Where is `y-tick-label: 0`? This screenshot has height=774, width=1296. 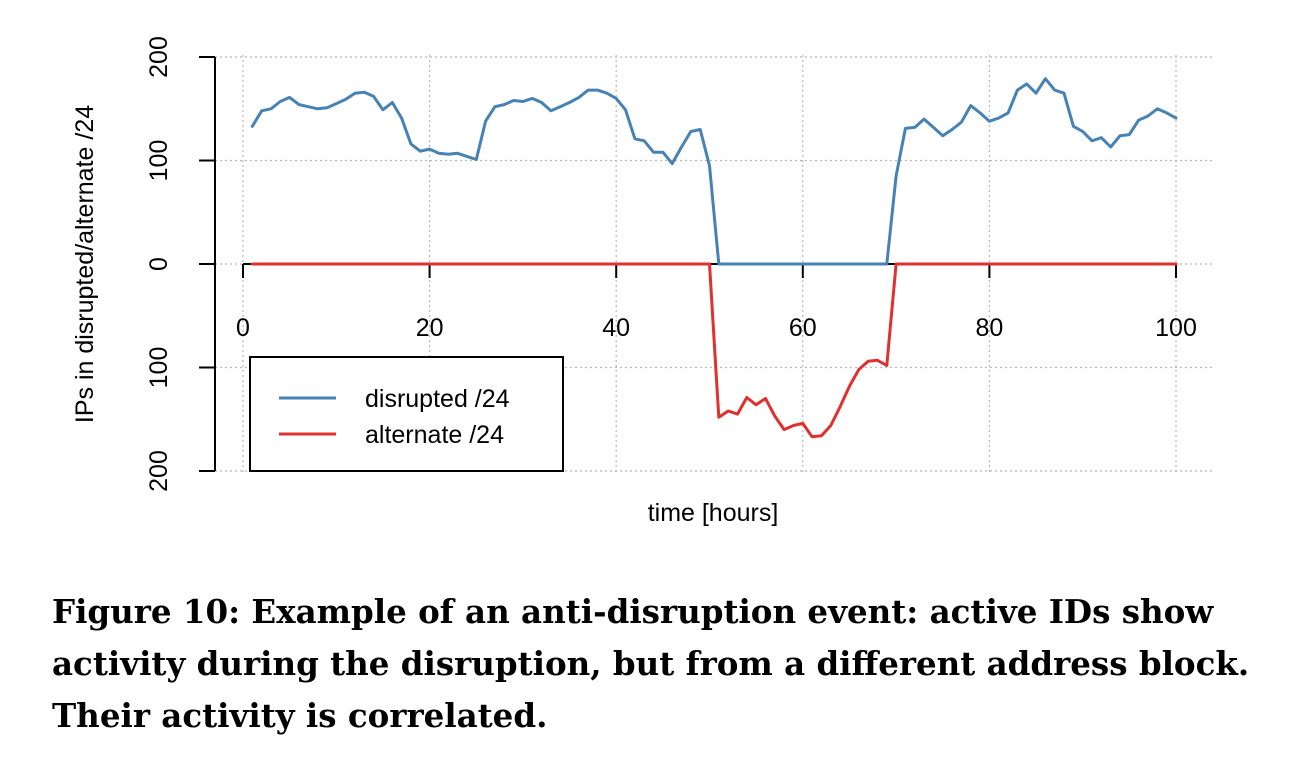 y-tick-label: 0 is located at coordinates (159, 264).